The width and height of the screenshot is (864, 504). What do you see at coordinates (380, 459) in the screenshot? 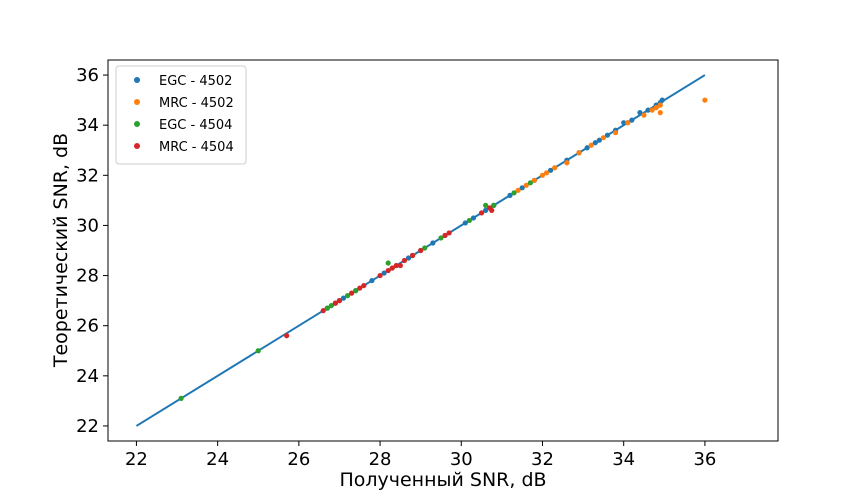
I see `x-tick-label: 28` at bounding box center [380, 459].